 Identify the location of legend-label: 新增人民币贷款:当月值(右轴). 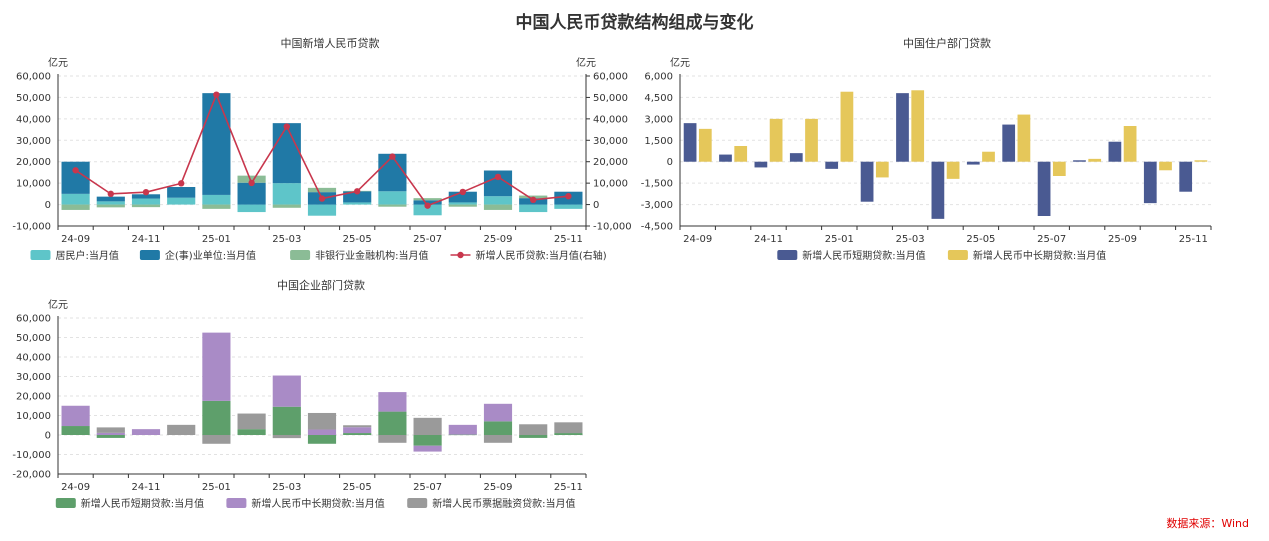
(541, 255).